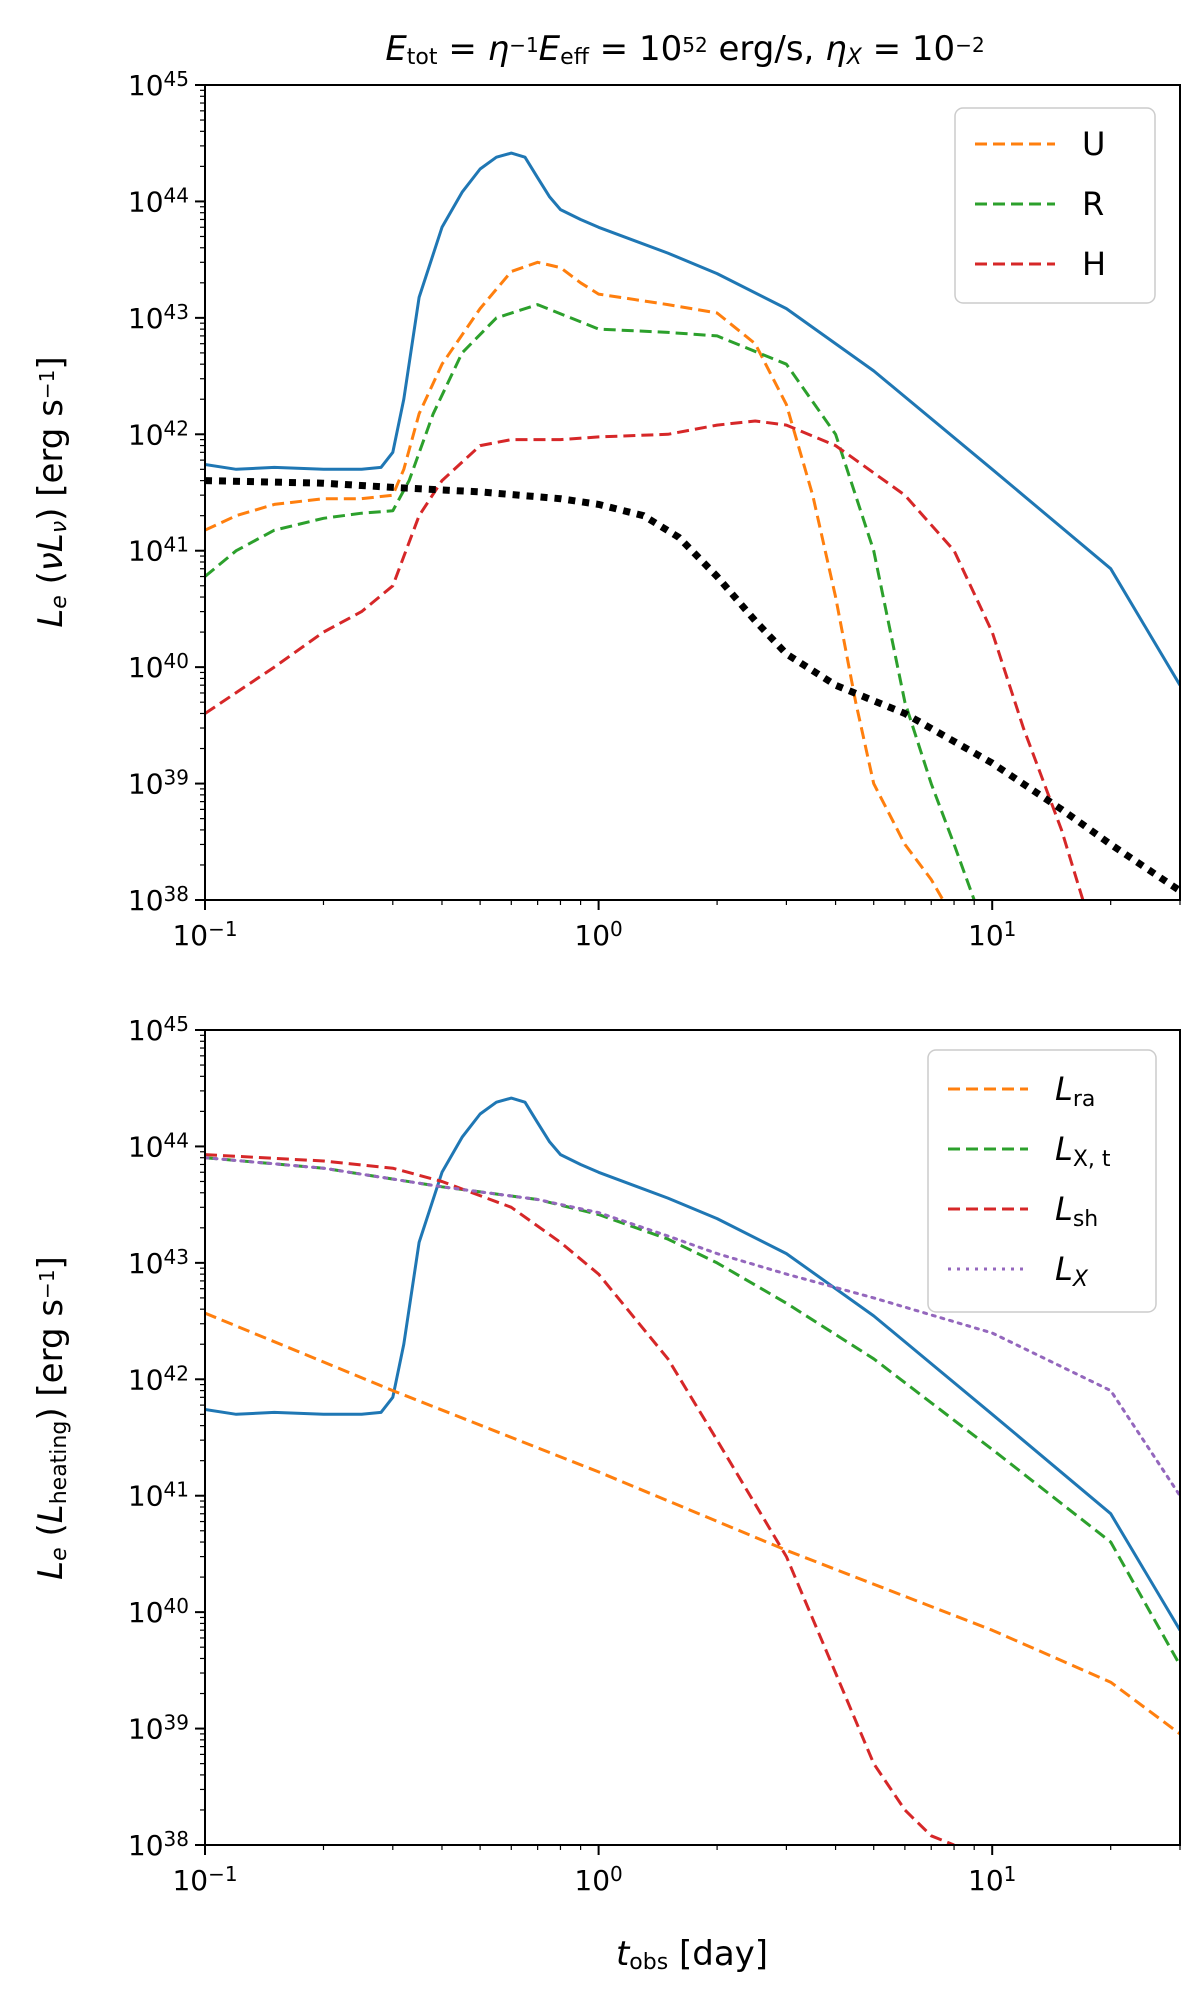 The width and height of the screenshot is (1200, 2000). Describe the element at coordinates (158, 433) in the screenshot. I see `top-y-tick-label: 1042` at that location.